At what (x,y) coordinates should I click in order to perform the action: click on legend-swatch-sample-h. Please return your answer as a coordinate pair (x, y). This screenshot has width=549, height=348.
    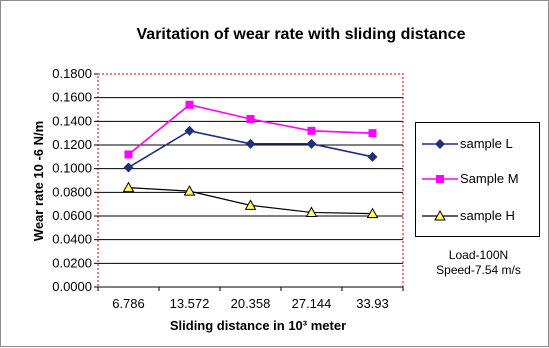
    Looking at the image, I should click on (440, 215).